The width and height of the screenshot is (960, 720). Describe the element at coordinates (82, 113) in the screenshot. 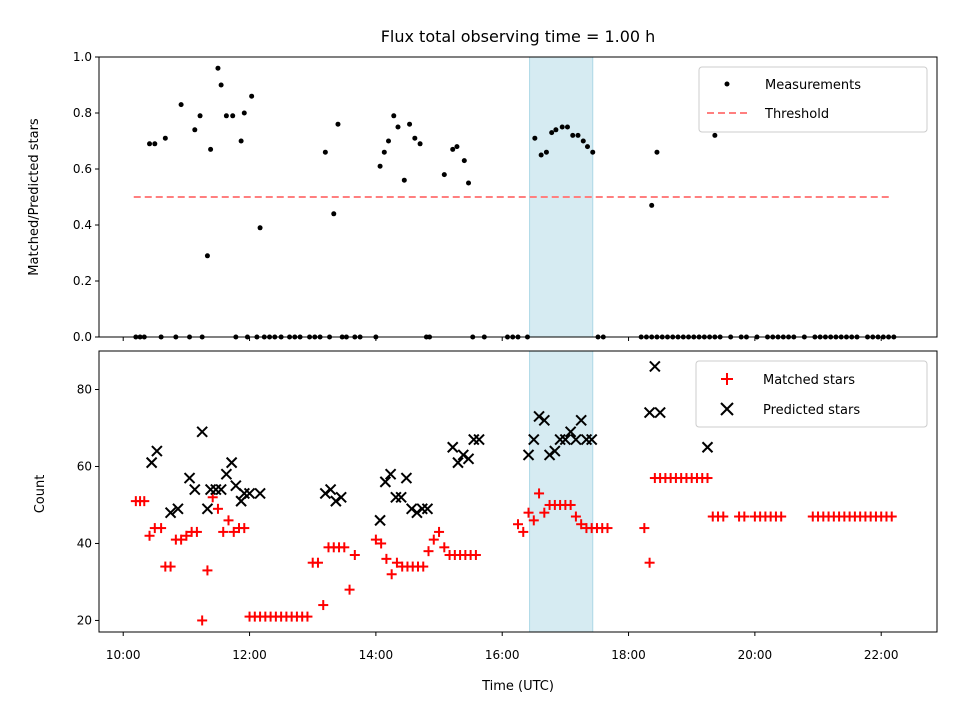

I see `top-y-tick-label: 0.8` at that location.